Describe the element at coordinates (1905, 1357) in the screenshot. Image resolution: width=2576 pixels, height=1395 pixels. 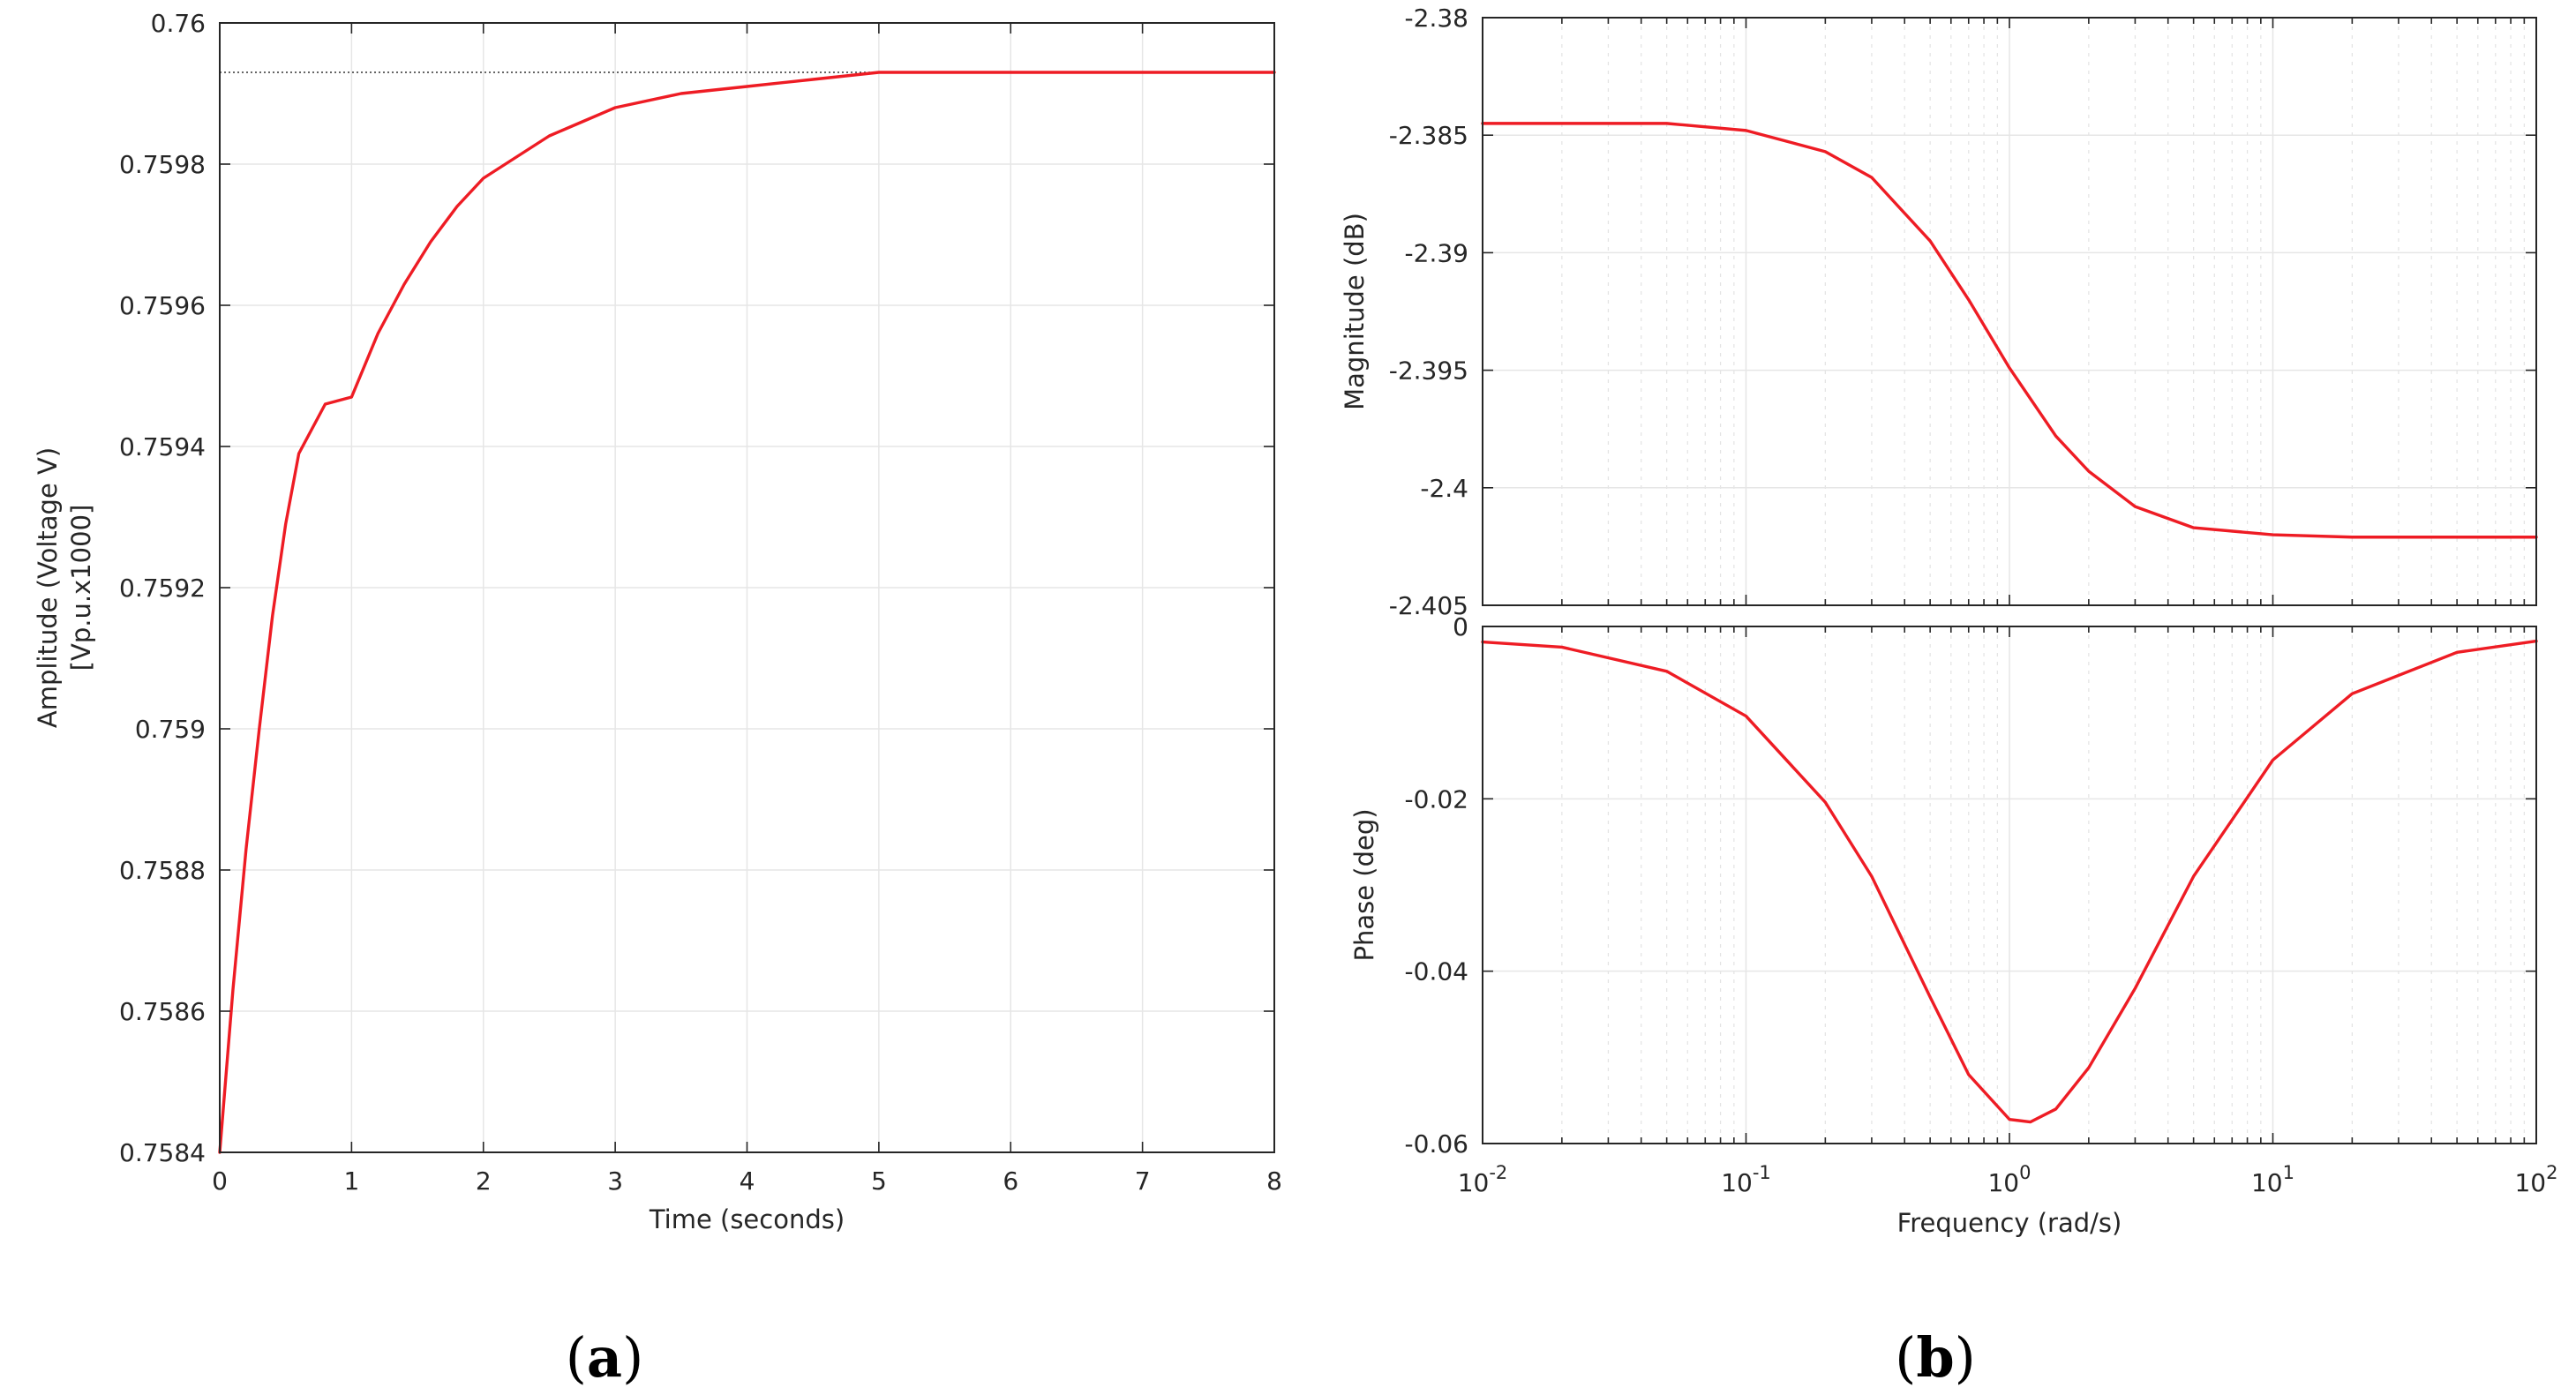
I see `panel-label-b-open: (` at that location.